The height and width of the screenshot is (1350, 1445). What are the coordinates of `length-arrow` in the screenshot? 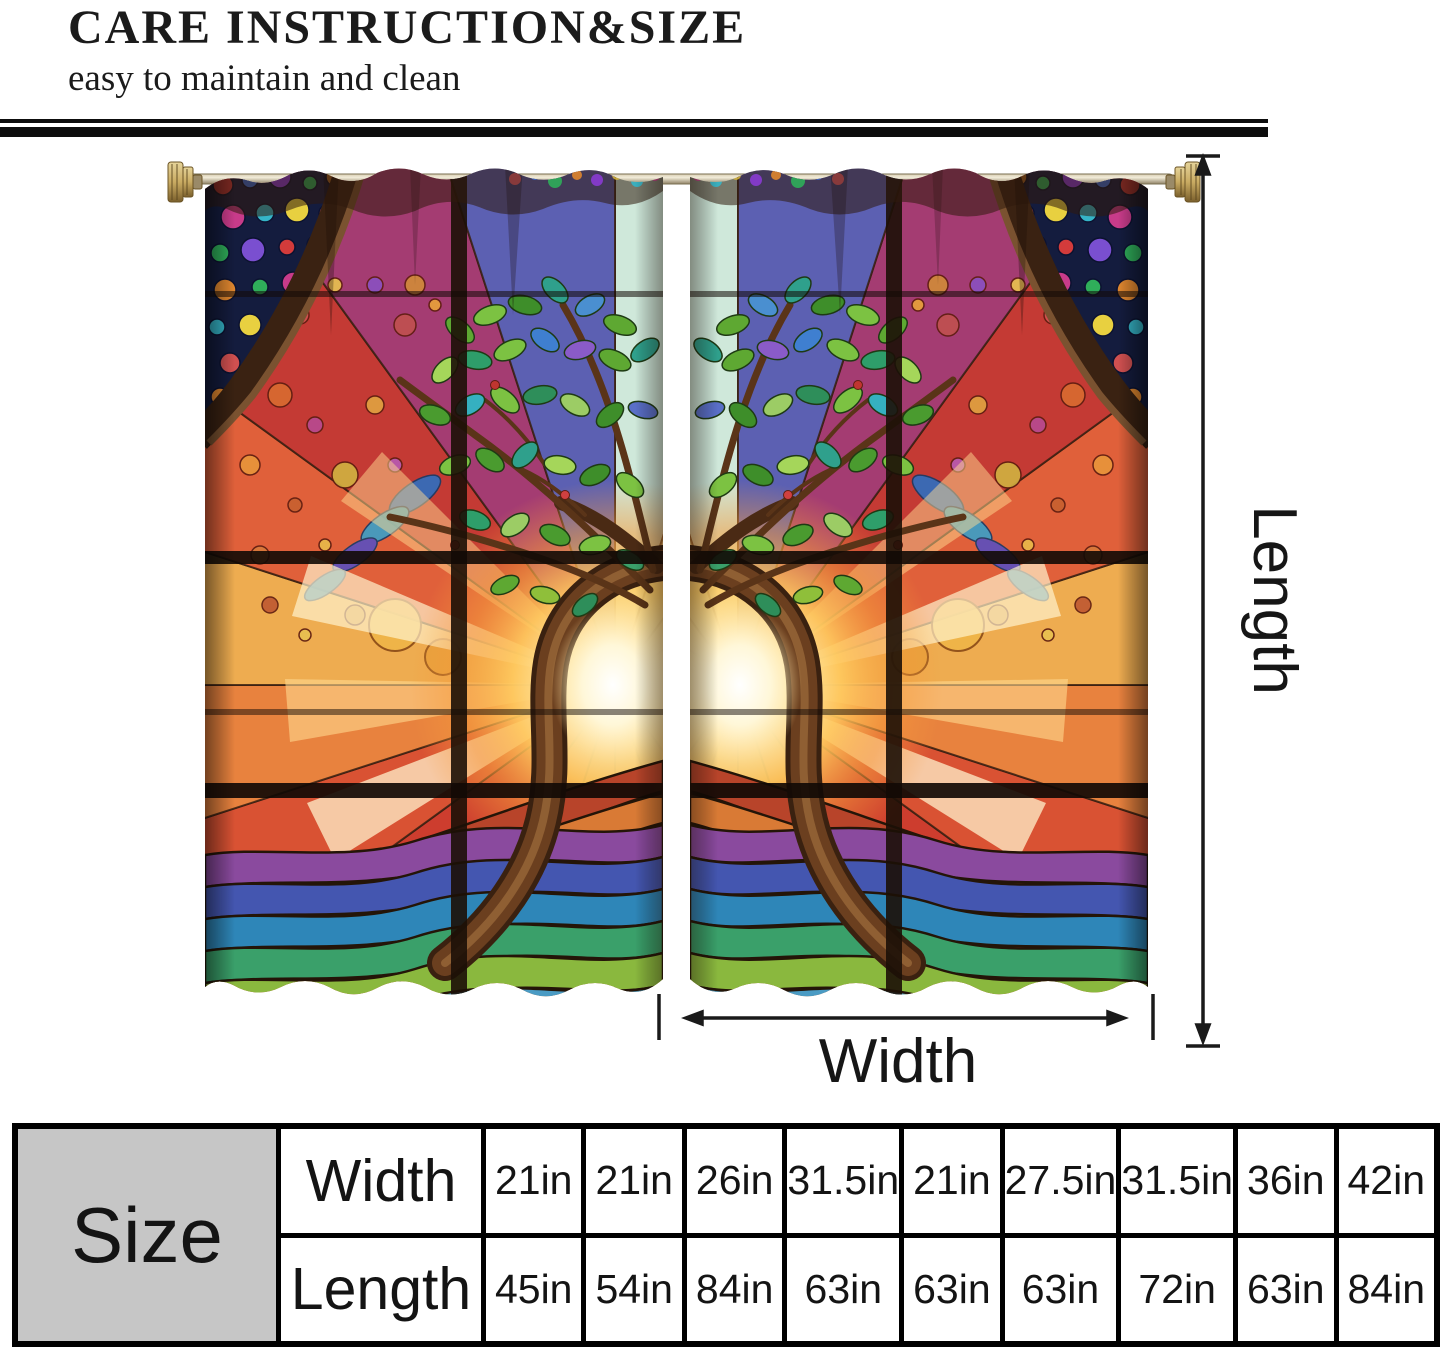 It's located at (1203, 600).